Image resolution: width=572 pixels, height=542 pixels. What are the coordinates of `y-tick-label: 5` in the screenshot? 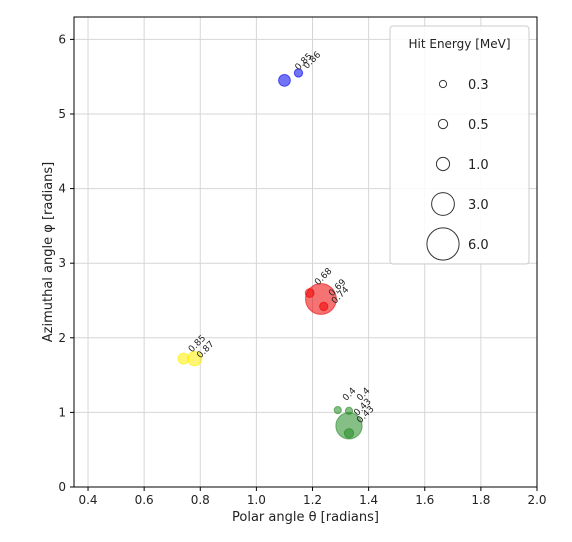 It's located at (62, 114).